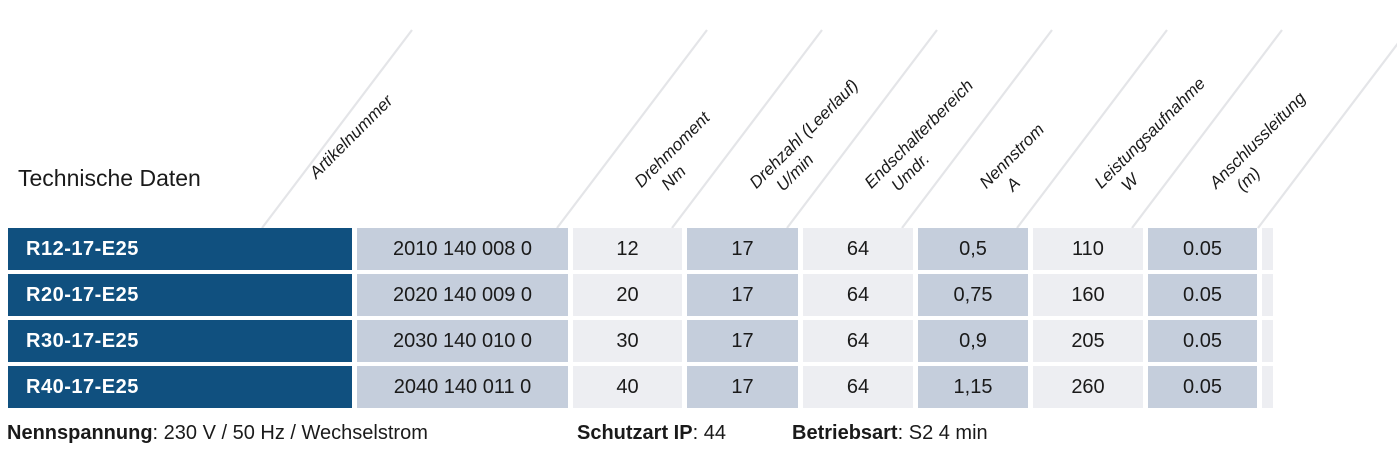 This screenshot has height=466, width=1397. What do you see at coordinates (462, 295) in the screenshot?
I see `data-cell: 2020 140 009 0` at bounding box center [462, 295].